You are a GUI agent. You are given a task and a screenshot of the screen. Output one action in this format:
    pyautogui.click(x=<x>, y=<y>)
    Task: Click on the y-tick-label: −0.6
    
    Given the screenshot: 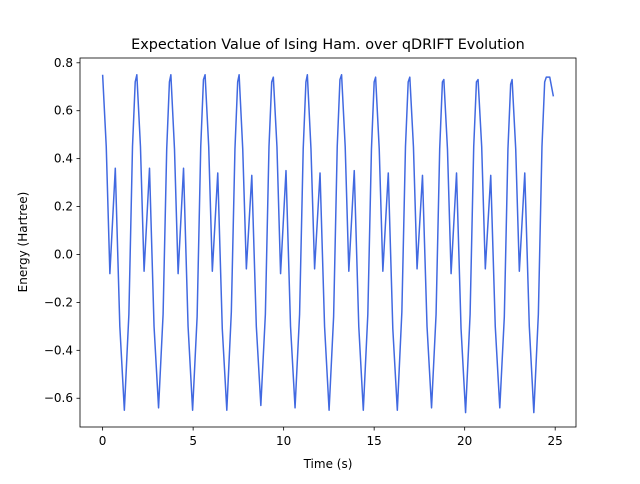 What is the action you would take?
    pyautogui.click(x=58, y=398)
    